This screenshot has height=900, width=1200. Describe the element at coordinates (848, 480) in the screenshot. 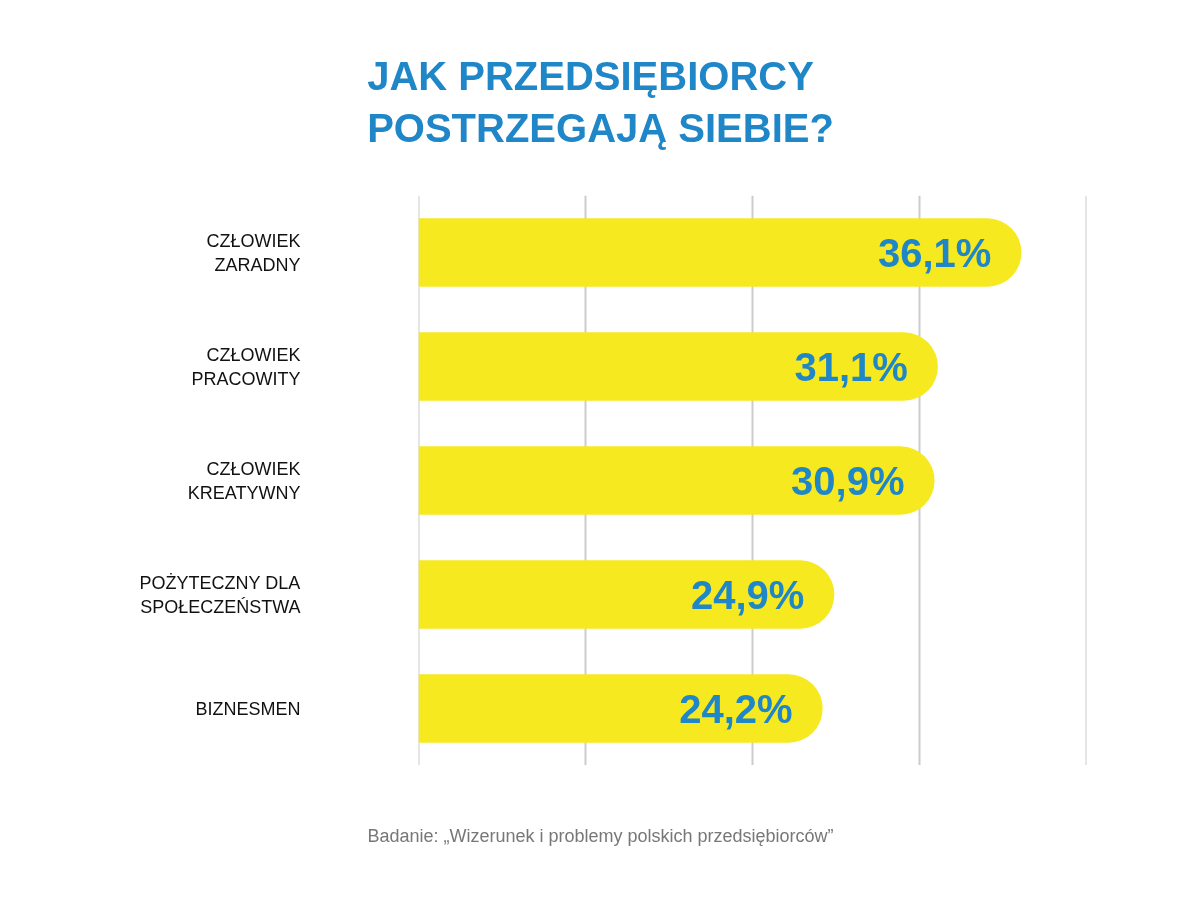

I see `data-label: 30,9%` at that location.